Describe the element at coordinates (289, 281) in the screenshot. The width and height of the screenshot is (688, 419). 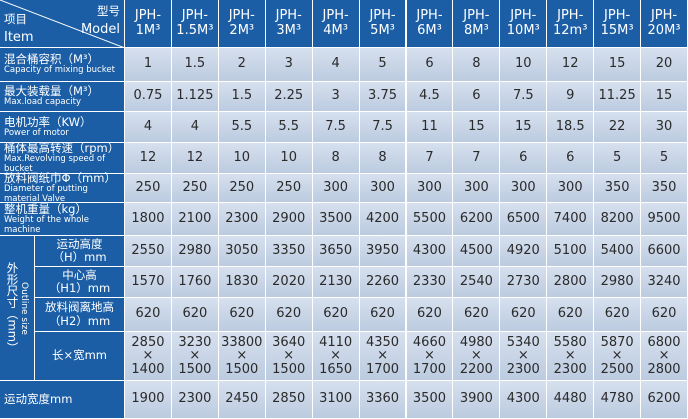
I see `value-text: 2020` at that location.